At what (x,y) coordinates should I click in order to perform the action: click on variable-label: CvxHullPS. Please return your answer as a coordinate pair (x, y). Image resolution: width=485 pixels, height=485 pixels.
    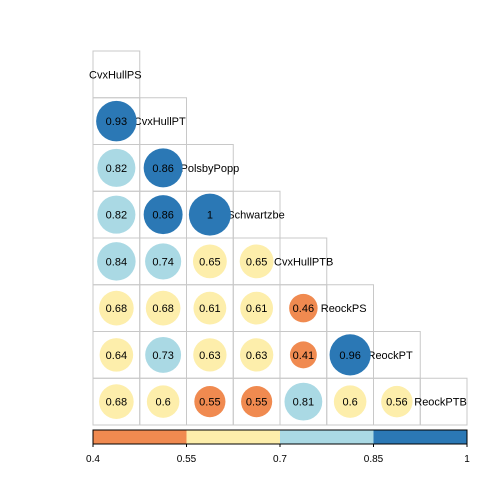
    Looking at the image, I should click on (115, 75).